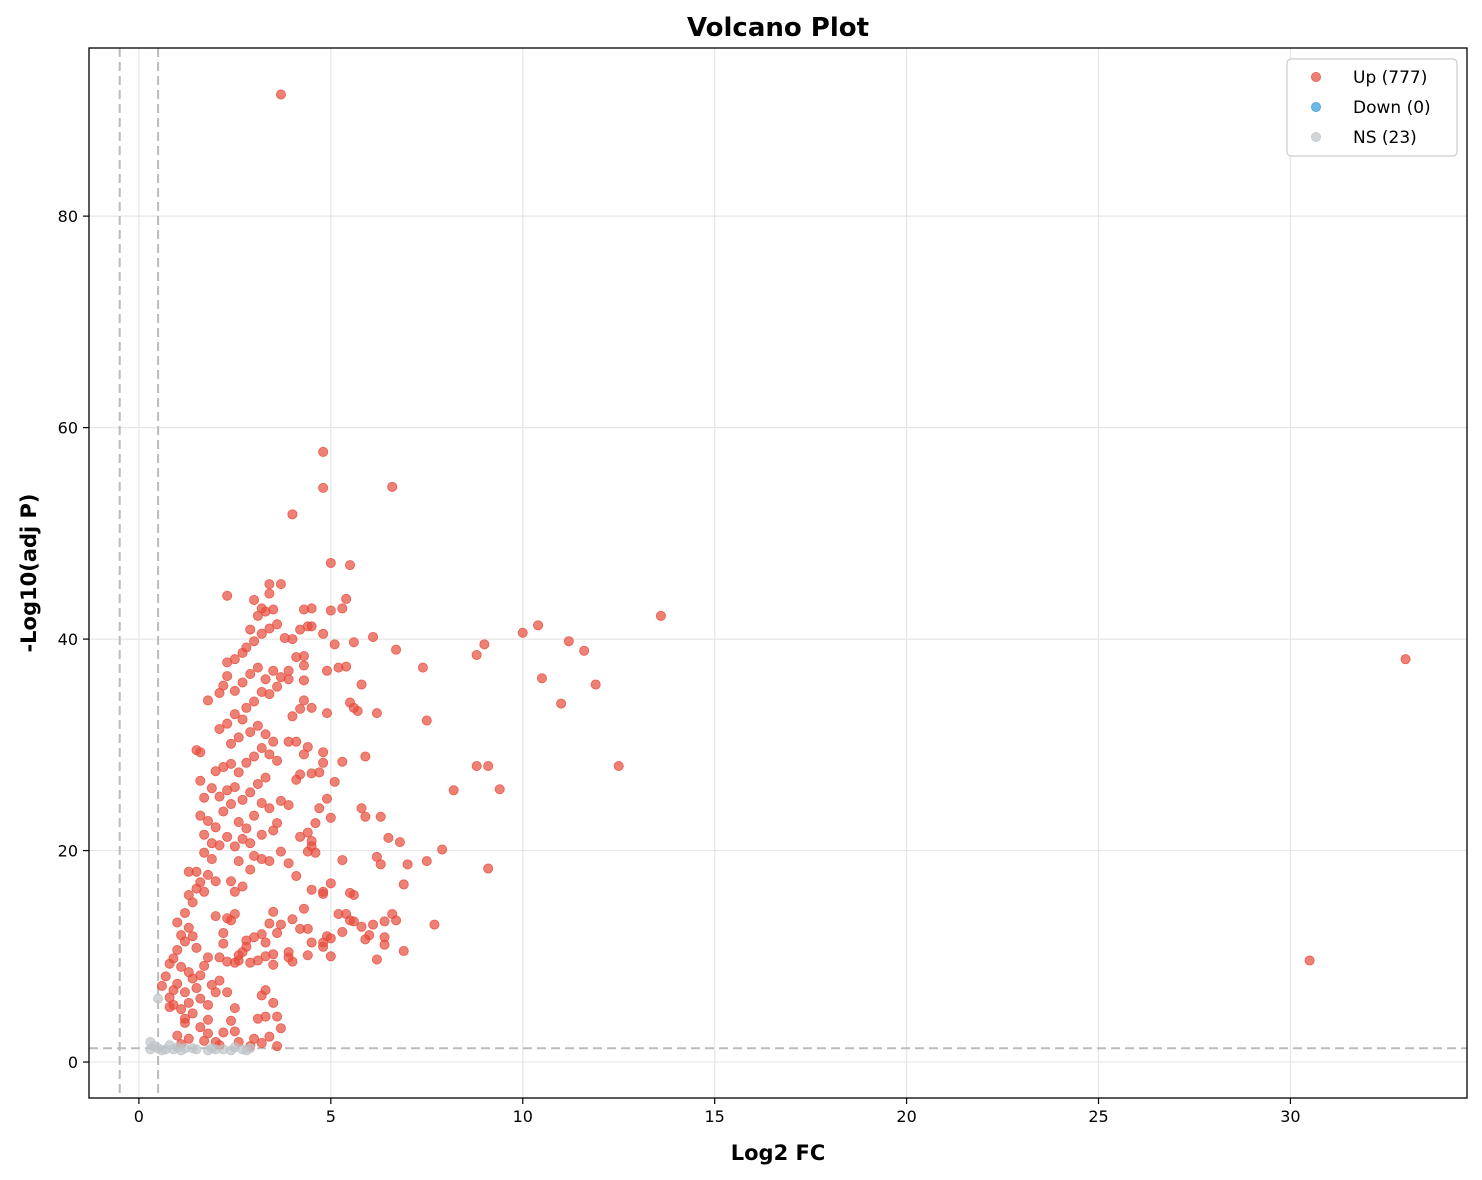 The image size is (1482, 1180). I want to click on legend-marker, so click(1316, 107).